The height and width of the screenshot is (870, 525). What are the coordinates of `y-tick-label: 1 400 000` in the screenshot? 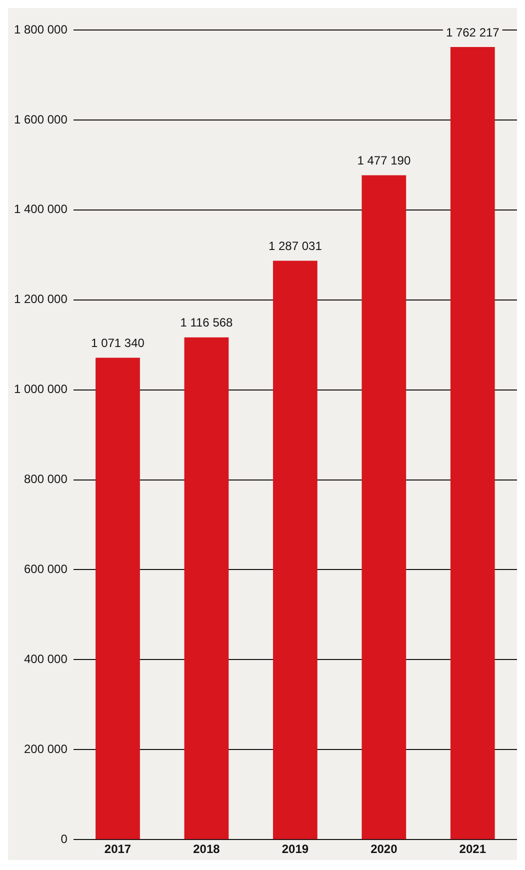 It's located at (41, 209).